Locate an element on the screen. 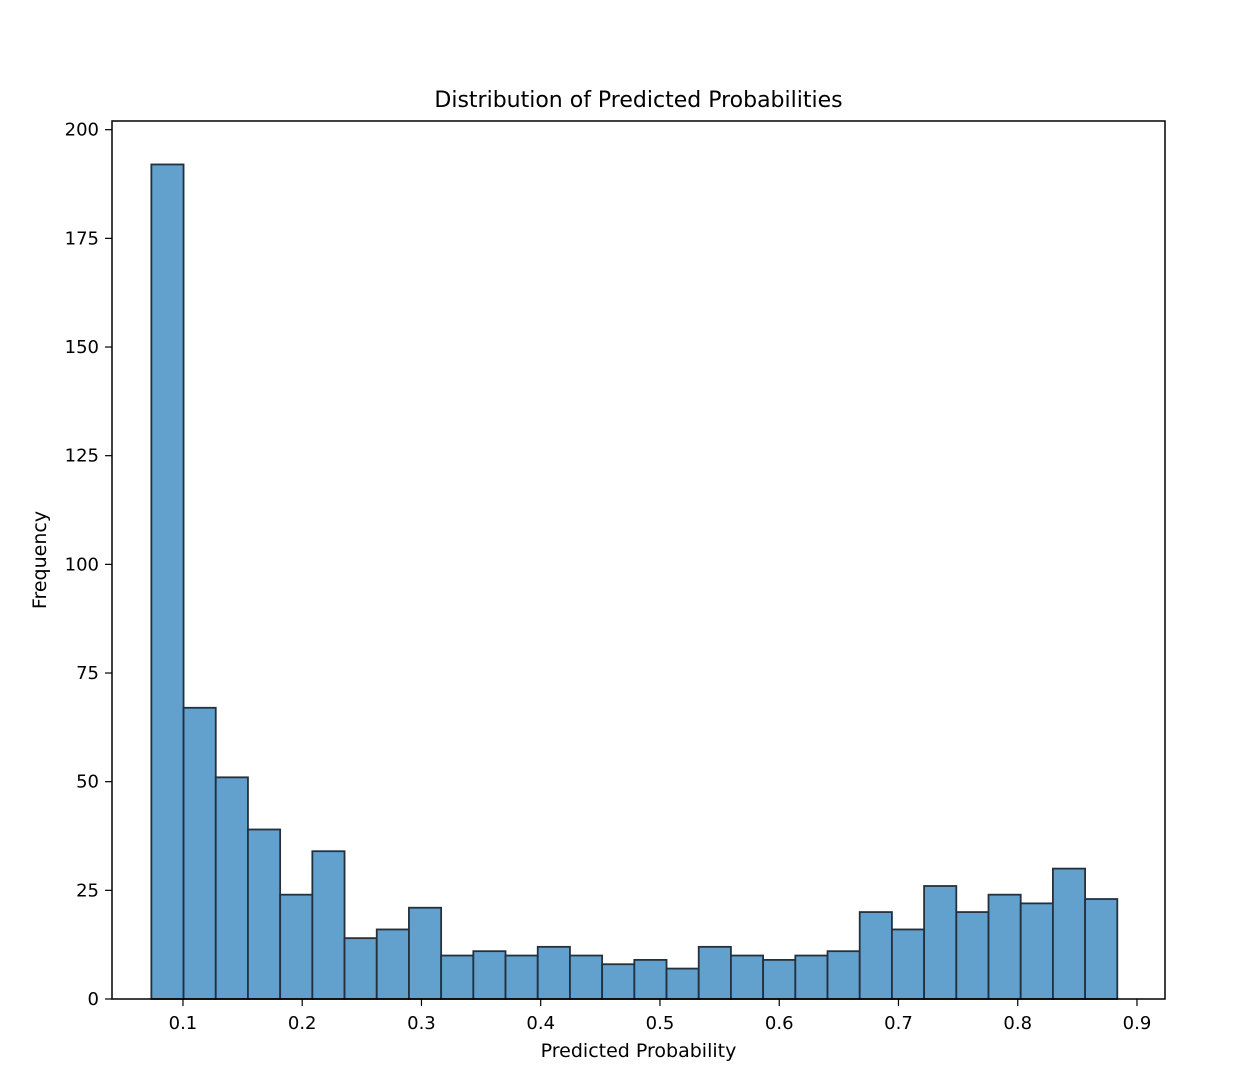  x-tick-label: 0.5 is located at coordinates (660, 1023).